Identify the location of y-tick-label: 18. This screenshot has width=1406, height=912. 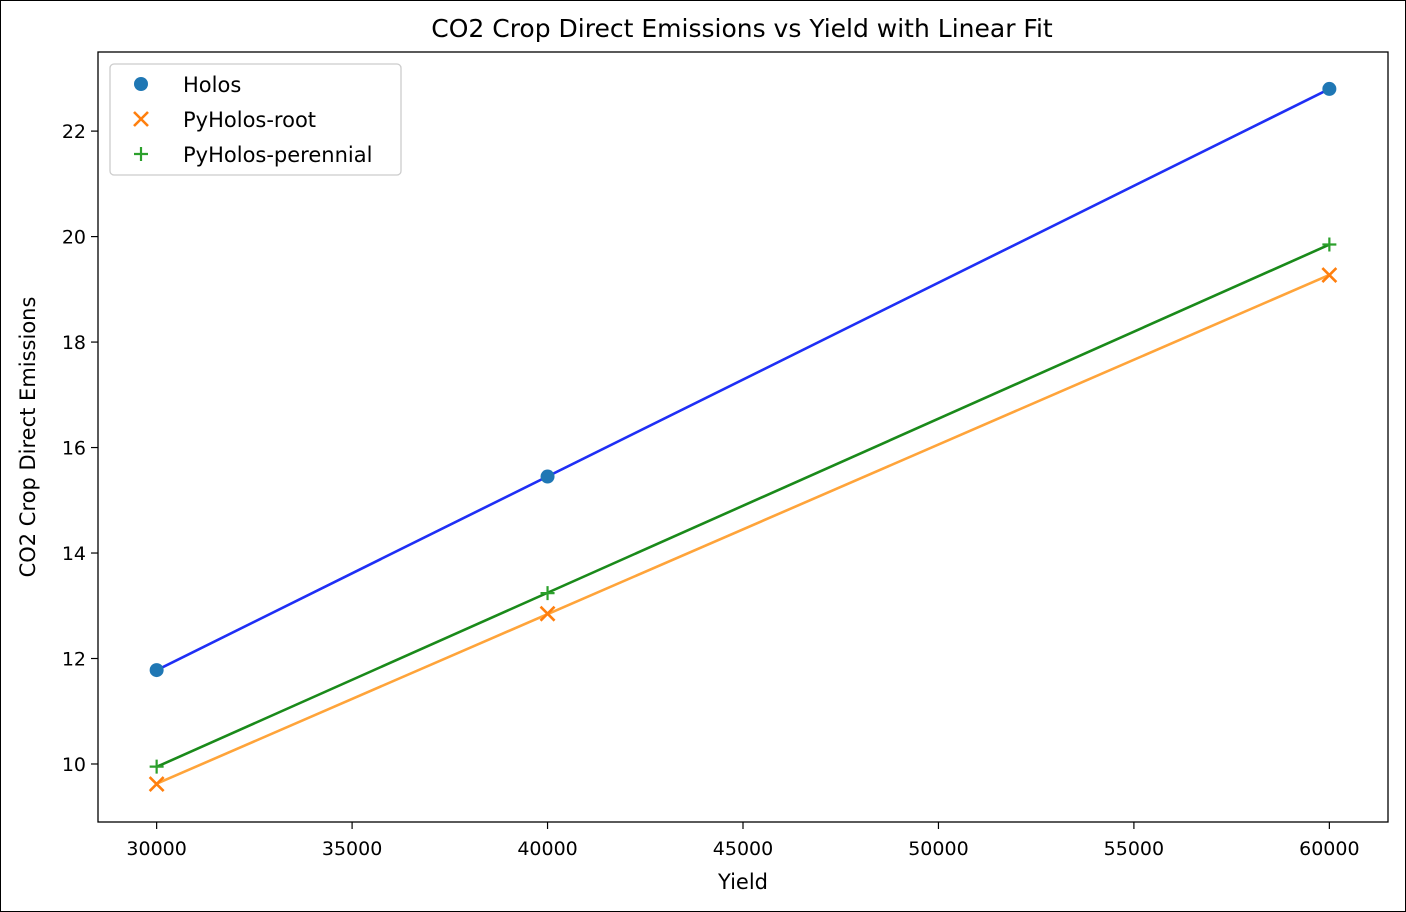
(74, 343).